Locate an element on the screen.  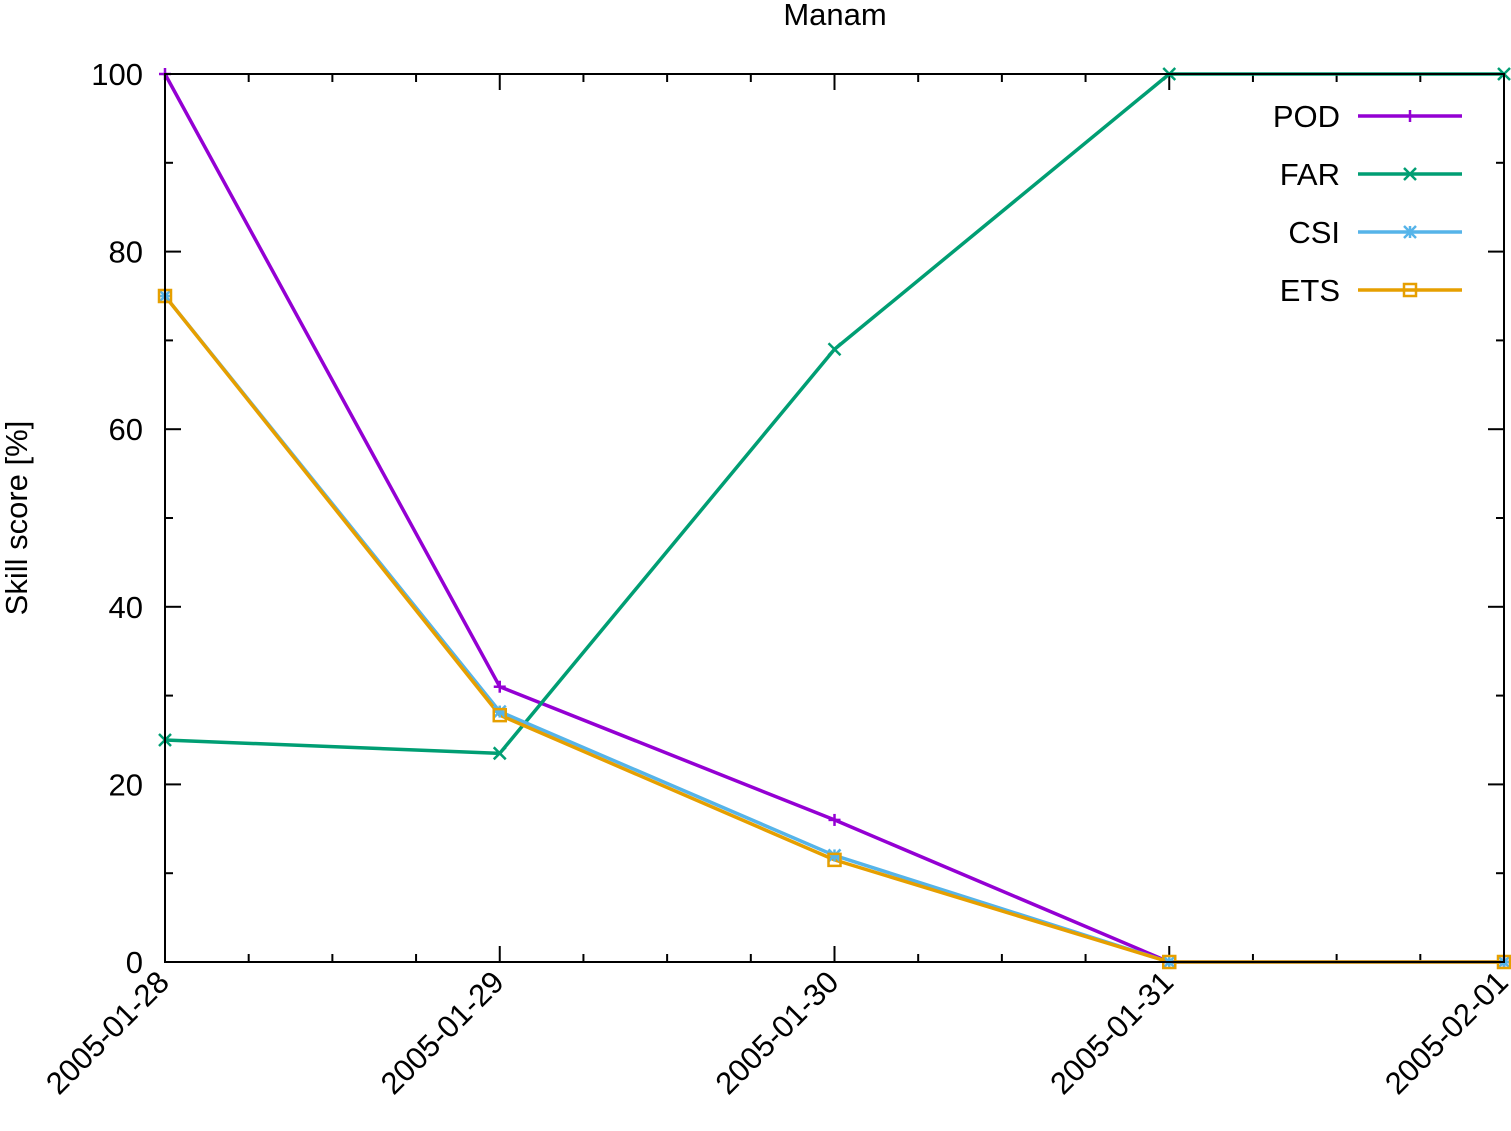
y-tick-label: 40 is located at coordinates (126, 607).